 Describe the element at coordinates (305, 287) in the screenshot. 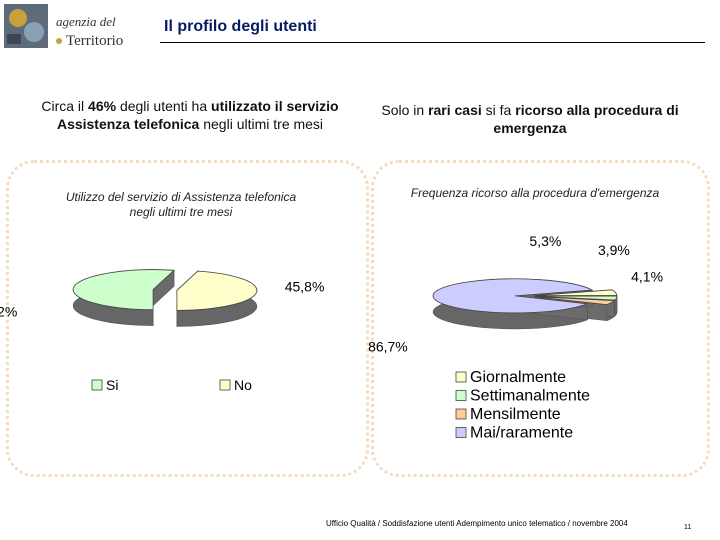

I see `slice-value-label: 45,8%` at that location.